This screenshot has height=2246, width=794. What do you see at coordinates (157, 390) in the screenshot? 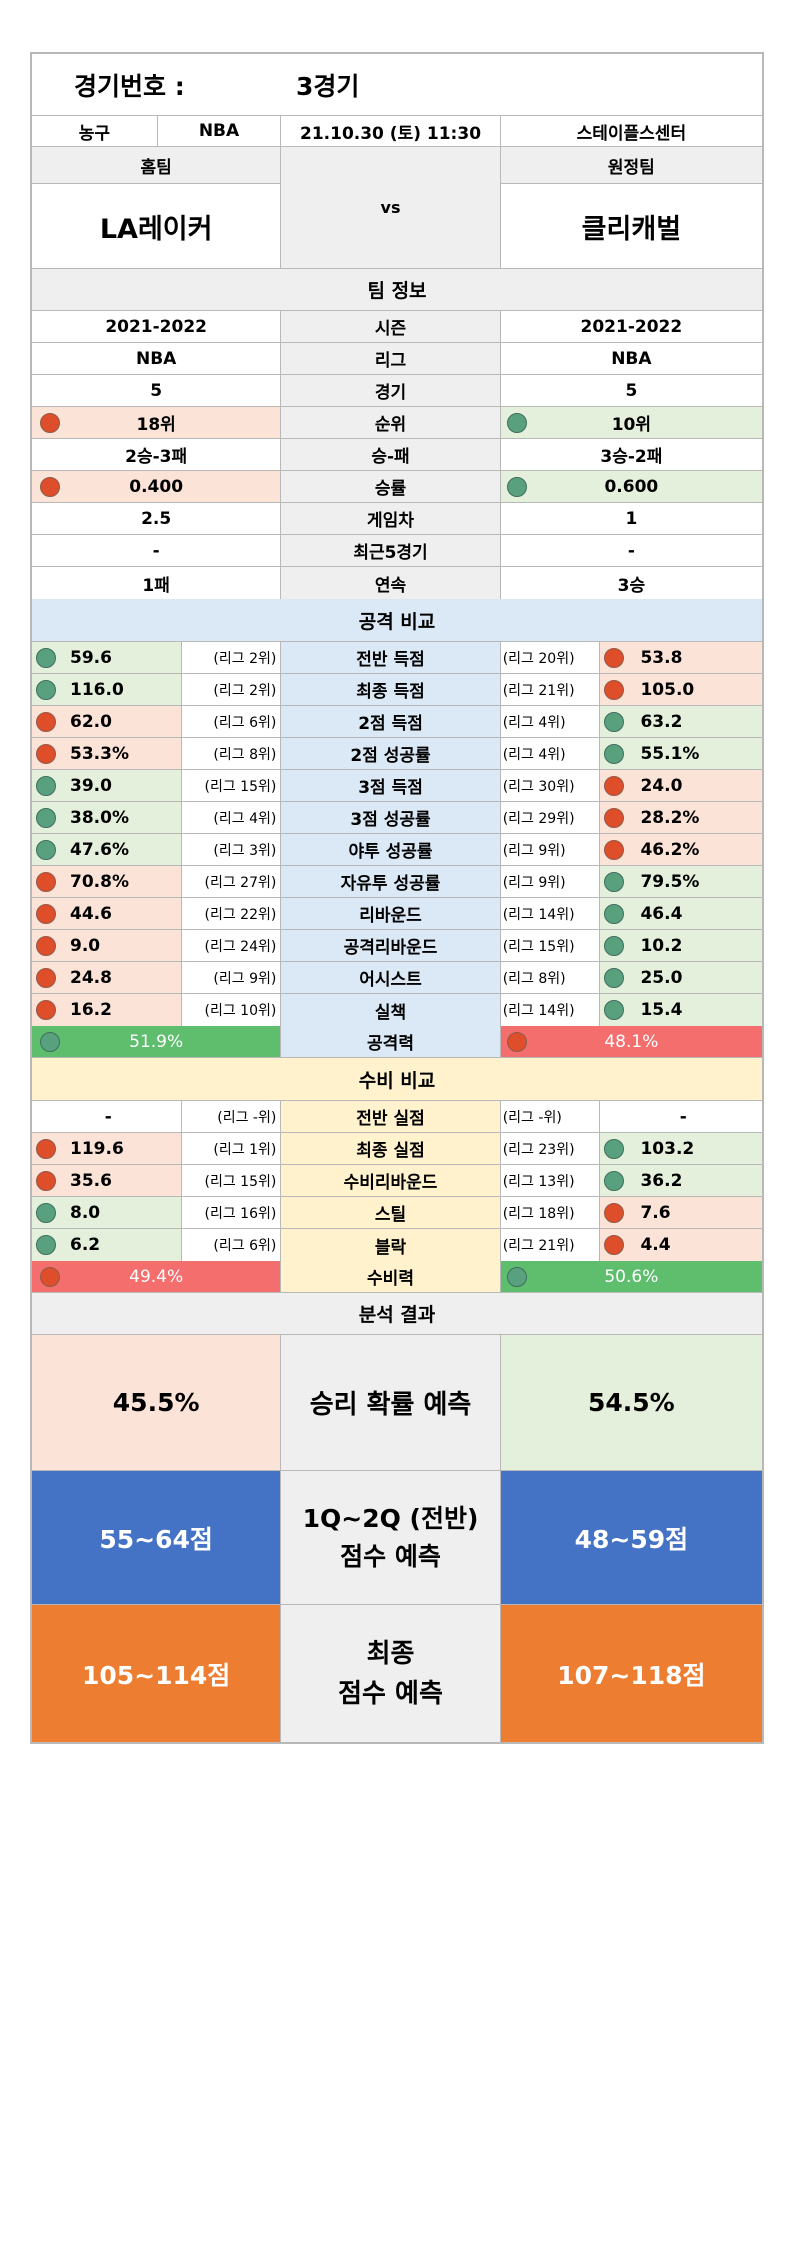
I see `home-team-info-value: 5` at bounding box center [157, 390].